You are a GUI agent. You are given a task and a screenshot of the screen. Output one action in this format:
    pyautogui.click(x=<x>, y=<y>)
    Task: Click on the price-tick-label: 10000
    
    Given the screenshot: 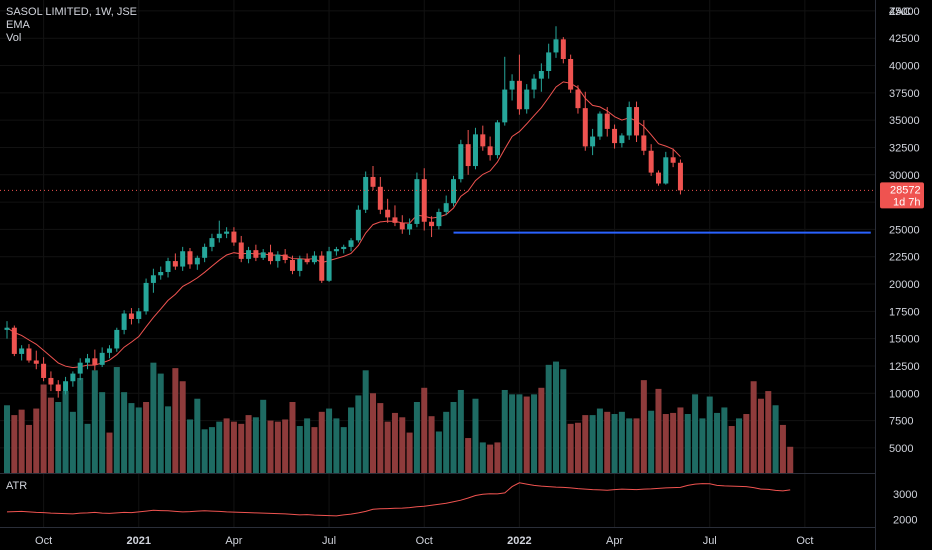 What is the action you would take?
    pyautogui.click(x=904, y=394)
    